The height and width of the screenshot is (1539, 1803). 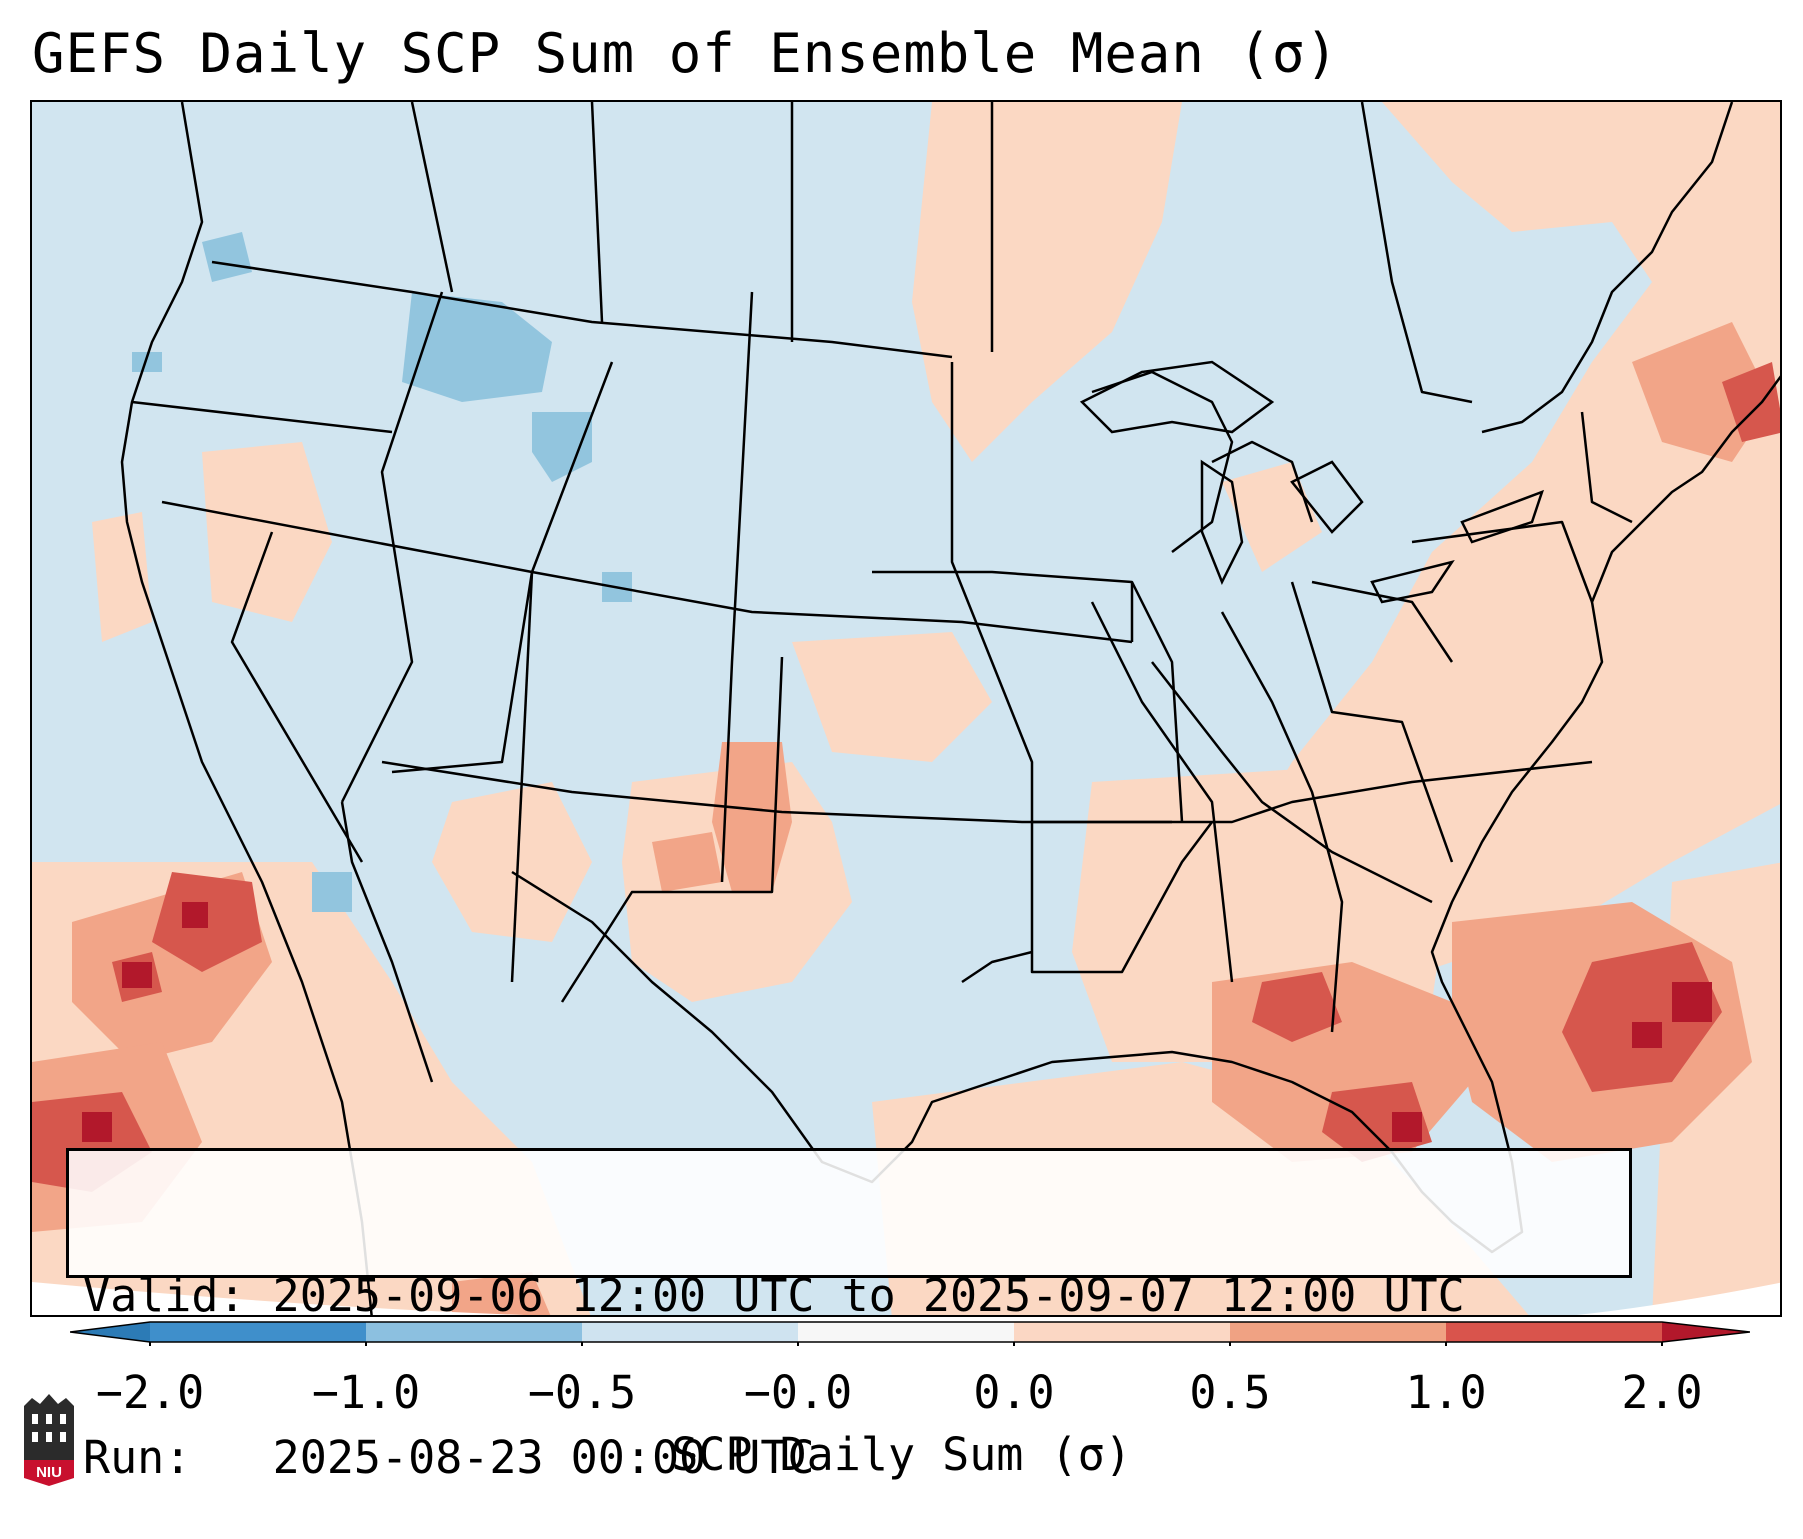 What do you see at coordinates (49, 1440) in the screenshot?
I see `niu-logo: NIU` at bounding box center [49, 1440].